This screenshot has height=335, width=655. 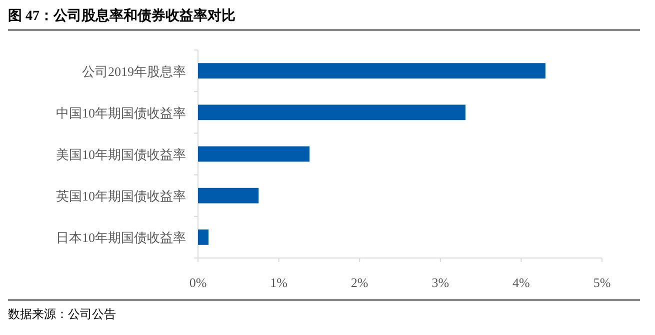 What do you see at coordinates (198, 282) in the screenshot?
I see `x-tick-label: 0%` at bounding box center [198, 282].